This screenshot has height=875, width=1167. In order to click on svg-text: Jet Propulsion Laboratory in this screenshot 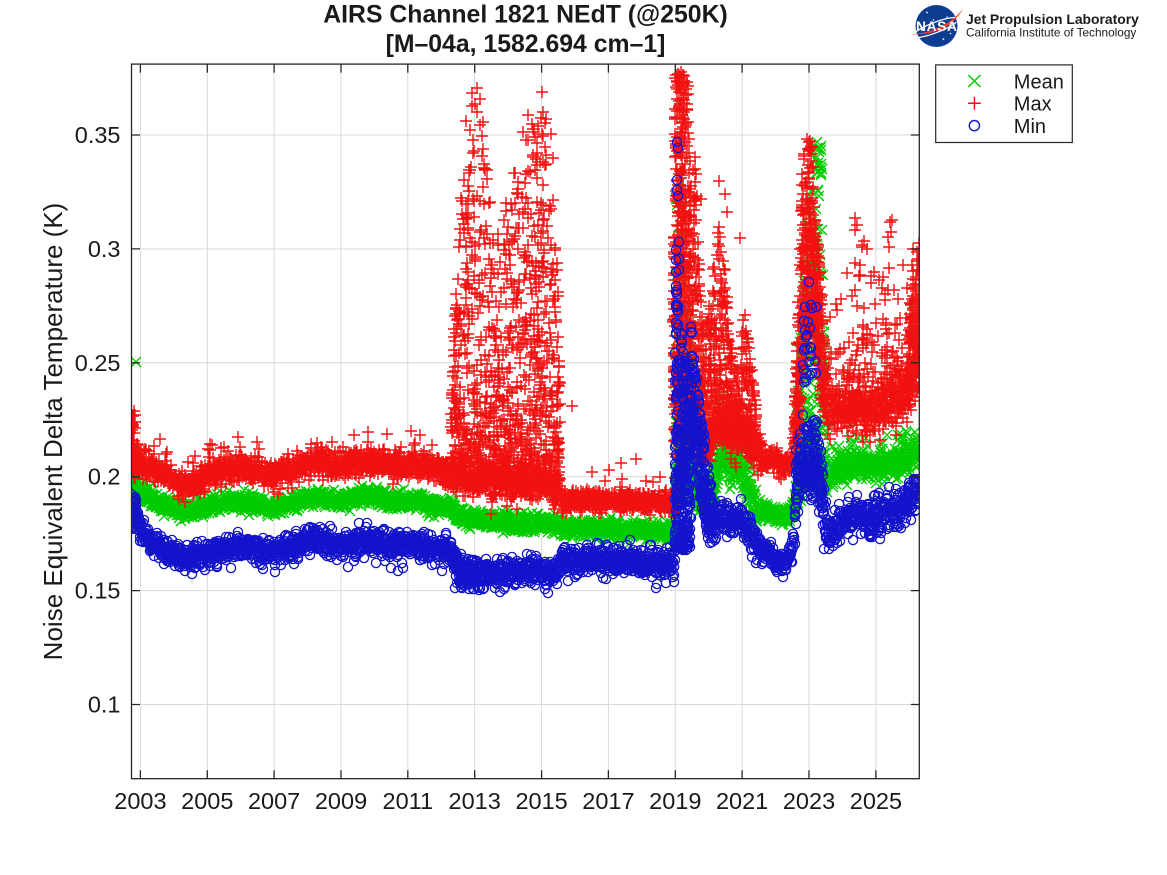, I will do `click(1052, 19)`.